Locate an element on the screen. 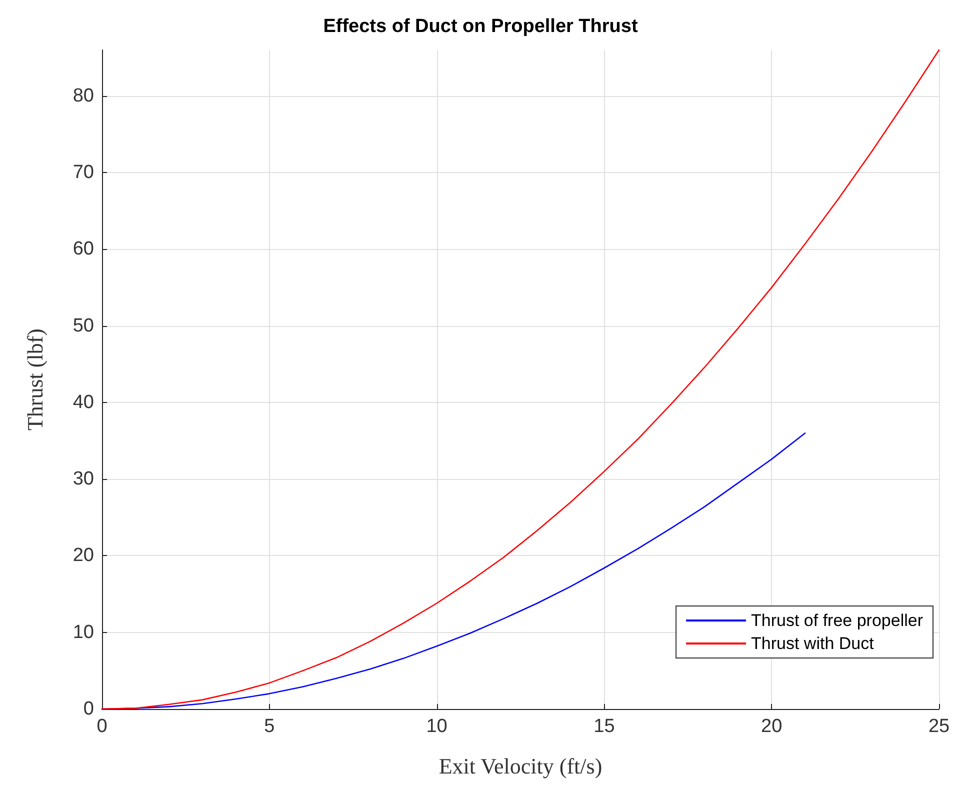  y-tick-label: 10 is located at coordinates (83, 632).